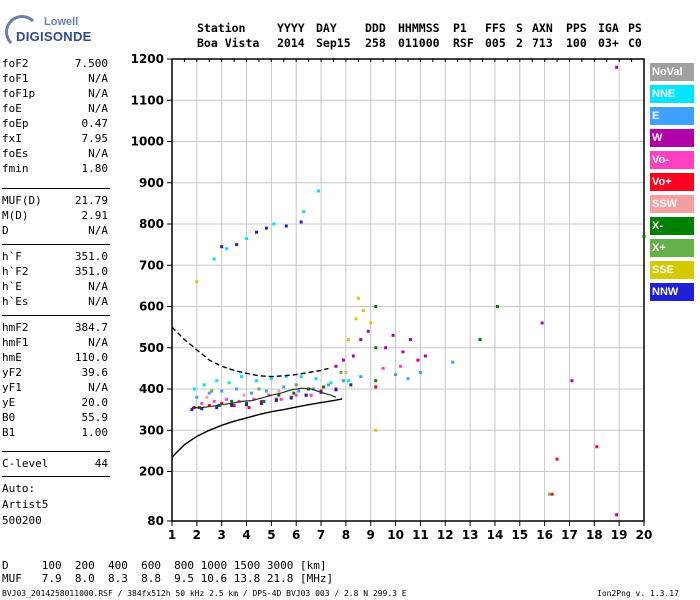  Describe the element at coordinates (55, 231) in the screenshot. I see `param-row: D N/A` at that location.